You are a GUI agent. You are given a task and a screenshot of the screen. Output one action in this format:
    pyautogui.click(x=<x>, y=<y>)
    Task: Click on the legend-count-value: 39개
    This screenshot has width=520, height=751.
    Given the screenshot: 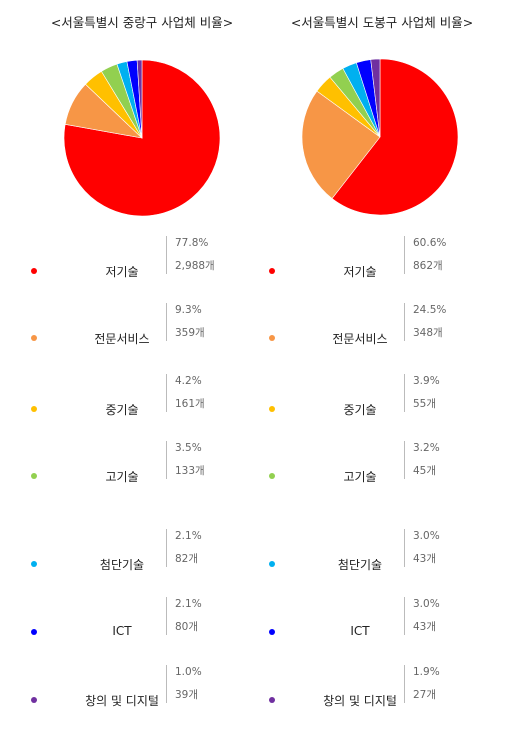 What is the action you would take?
    pyautogui.click(x=187, y=695)
    